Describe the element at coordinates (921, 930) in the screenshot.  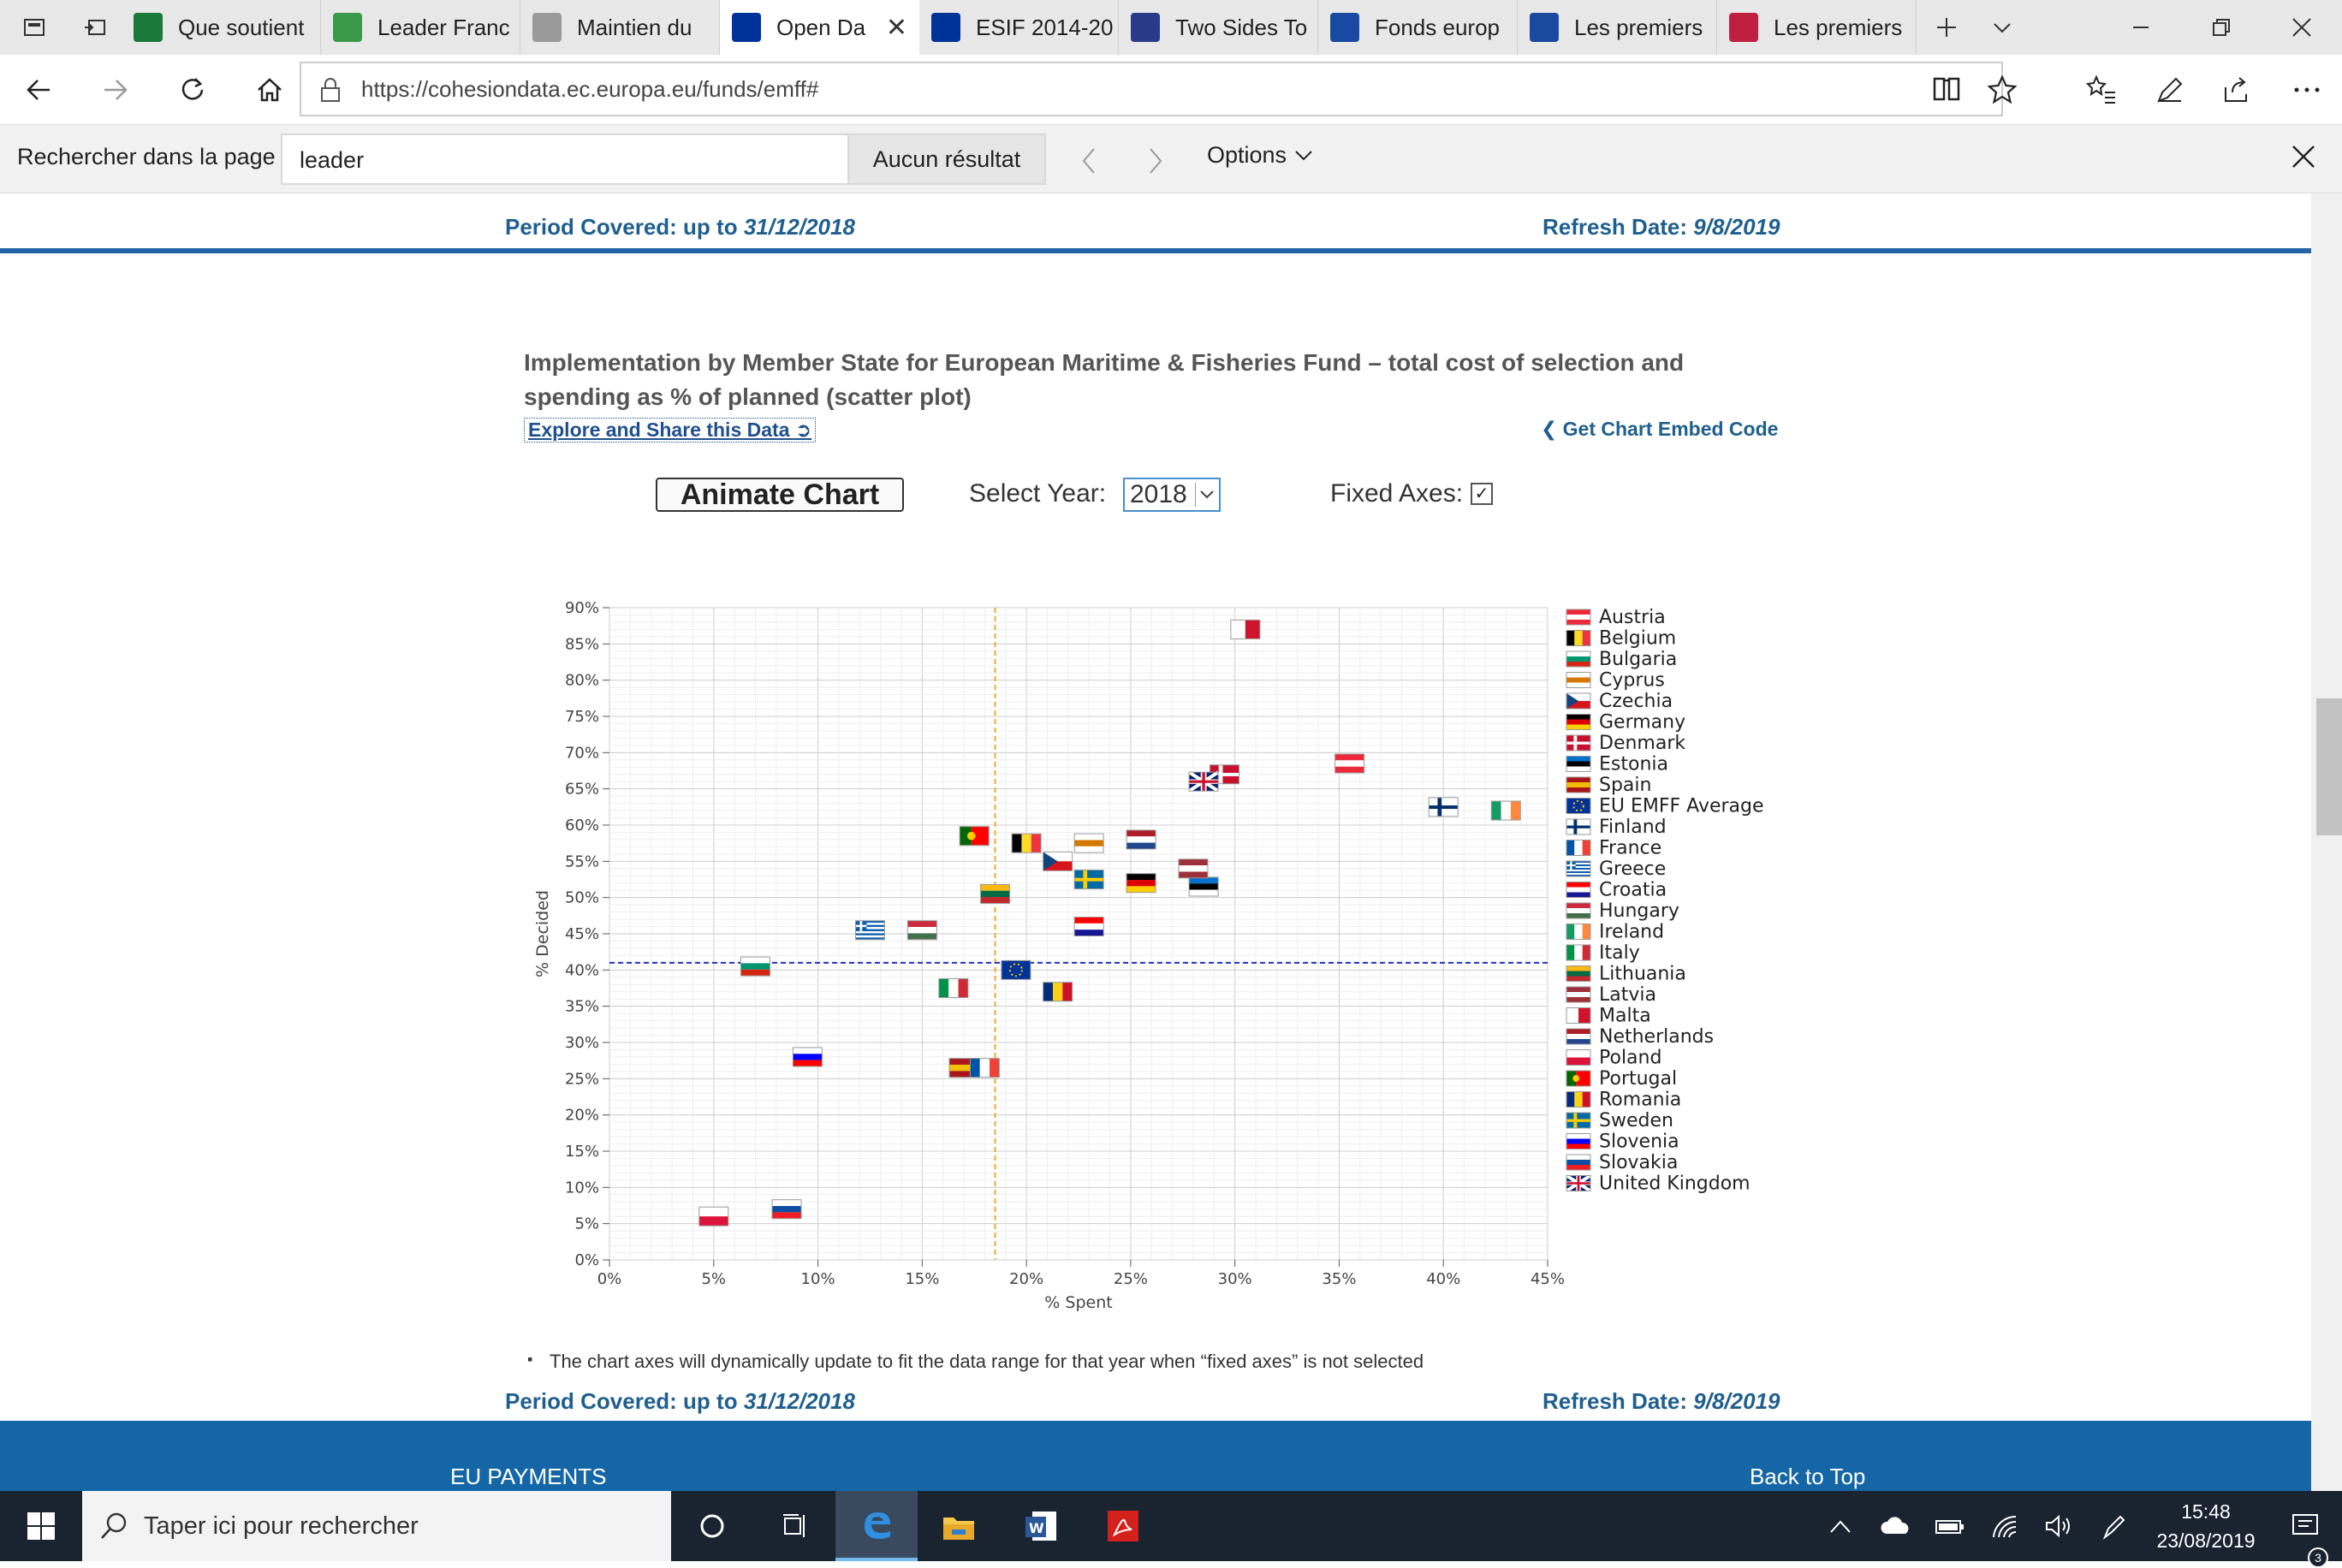
I see `scatter-point-hungary` at that location.